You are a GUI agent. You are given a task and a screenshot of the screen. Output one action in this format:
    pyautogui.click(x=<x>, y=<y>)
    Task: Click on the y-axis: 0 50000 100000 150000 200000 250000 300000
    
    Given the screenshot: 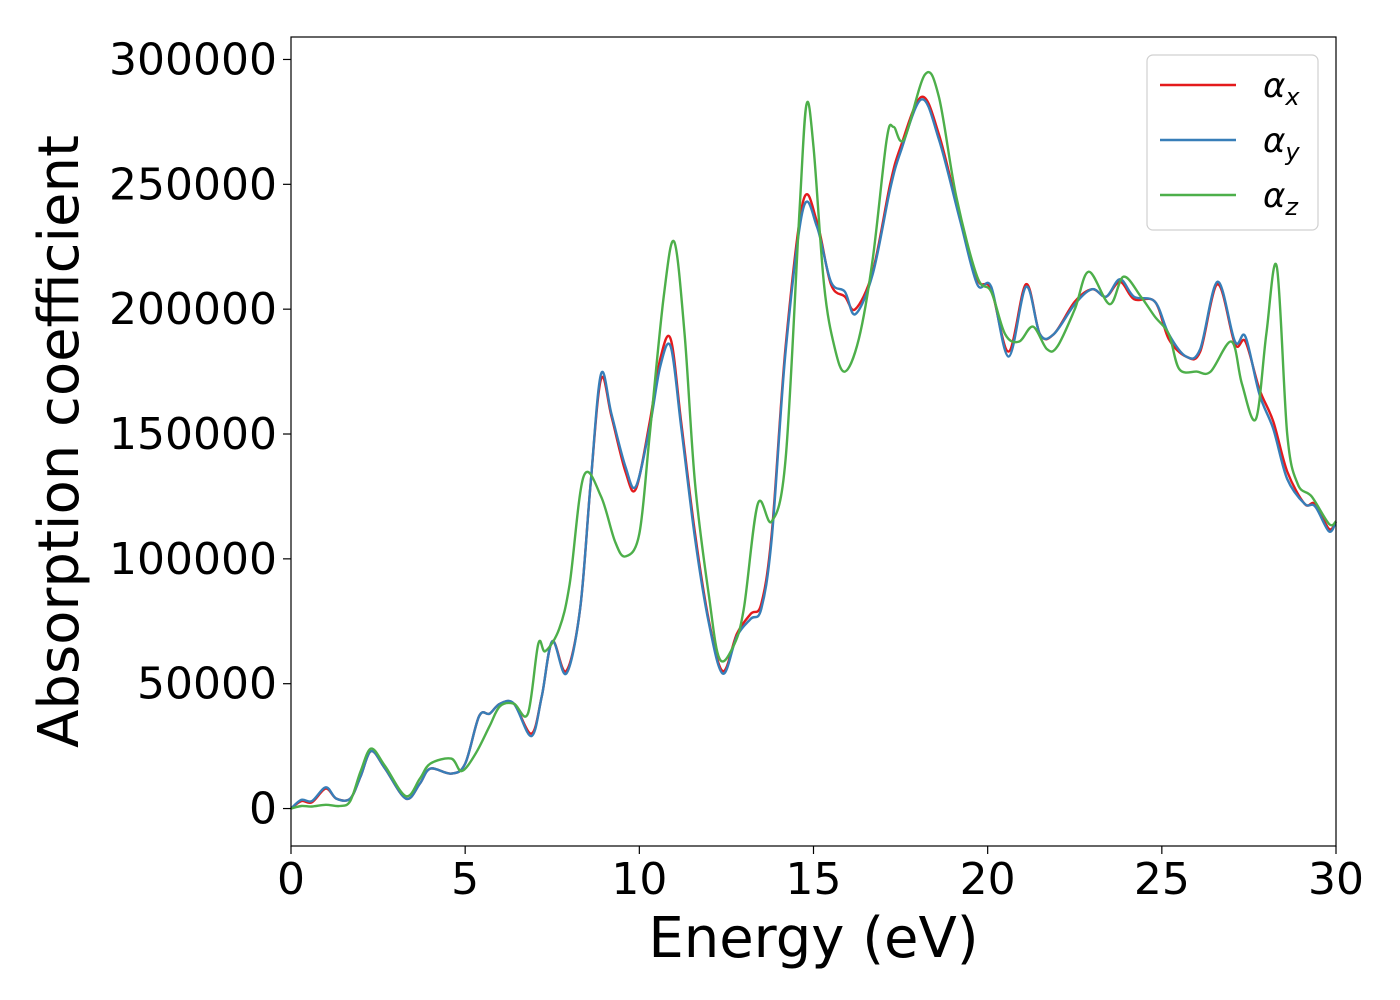 What is the action you would take?
    pyautogui.click(x=200, y=434)
    